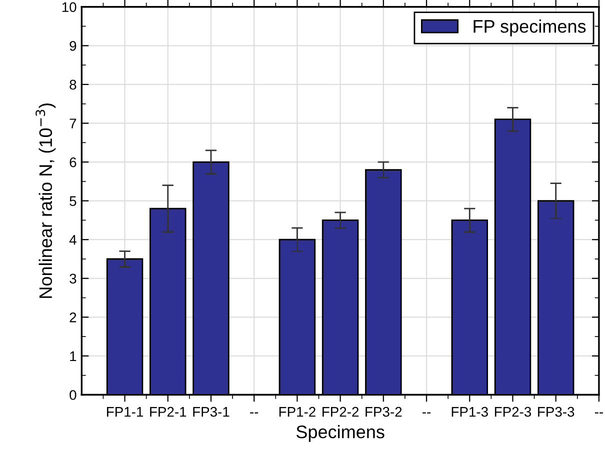 Image resolution: width=605 pixels, height=459 pixels. Describe the element at coordinates (73, 279) in the screenshot. I see `y-tick-label: 3` at that location.